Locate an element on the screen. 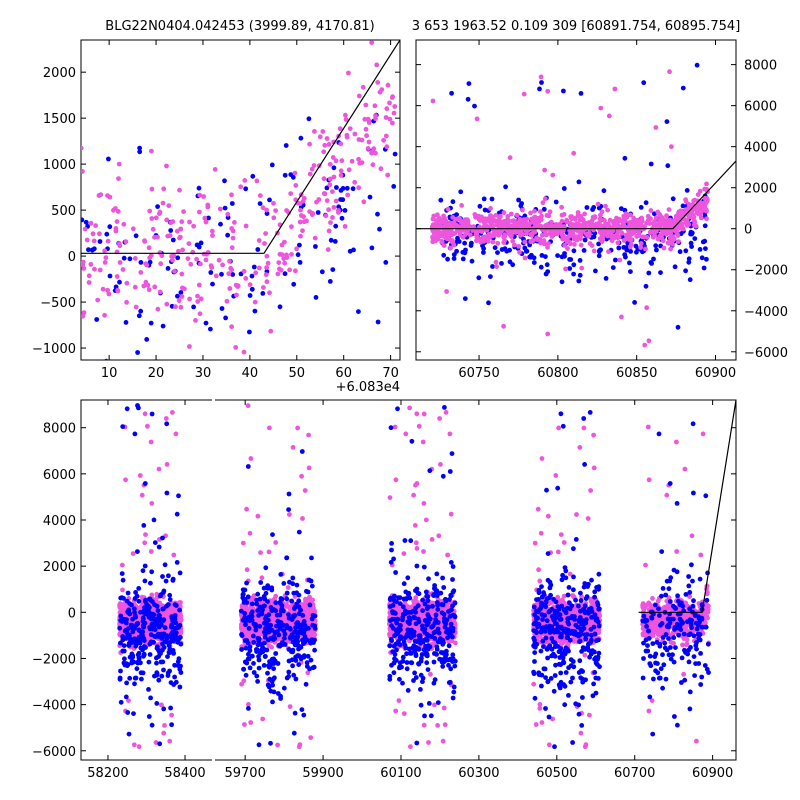  panel-zoom-season-ytick-label: −6000 is located at coordinates (766, 353).